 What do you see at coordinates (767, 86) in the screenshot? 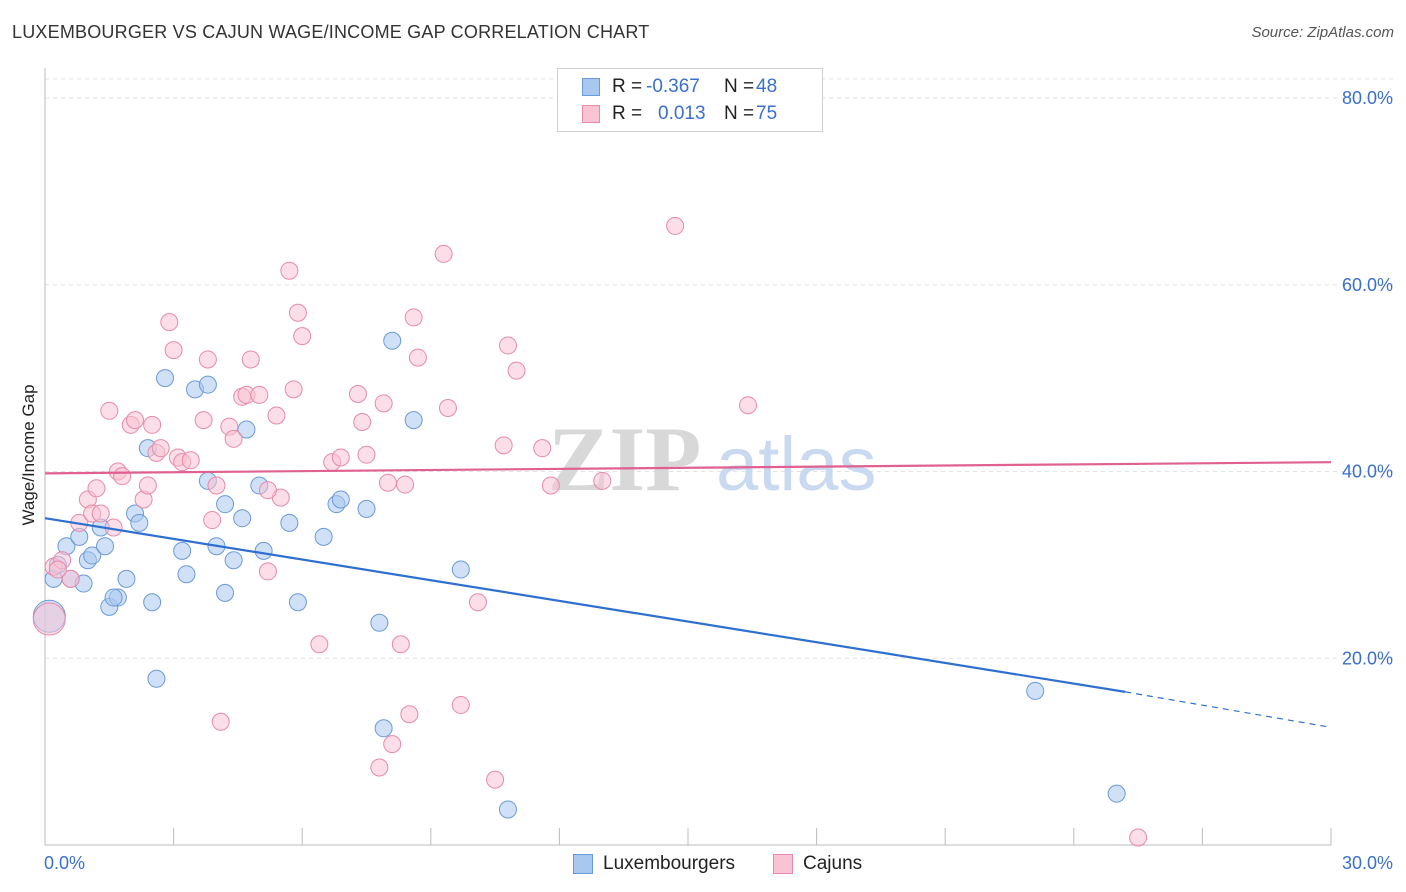
I see `n-value: 48` at bounding box center [767, 86].